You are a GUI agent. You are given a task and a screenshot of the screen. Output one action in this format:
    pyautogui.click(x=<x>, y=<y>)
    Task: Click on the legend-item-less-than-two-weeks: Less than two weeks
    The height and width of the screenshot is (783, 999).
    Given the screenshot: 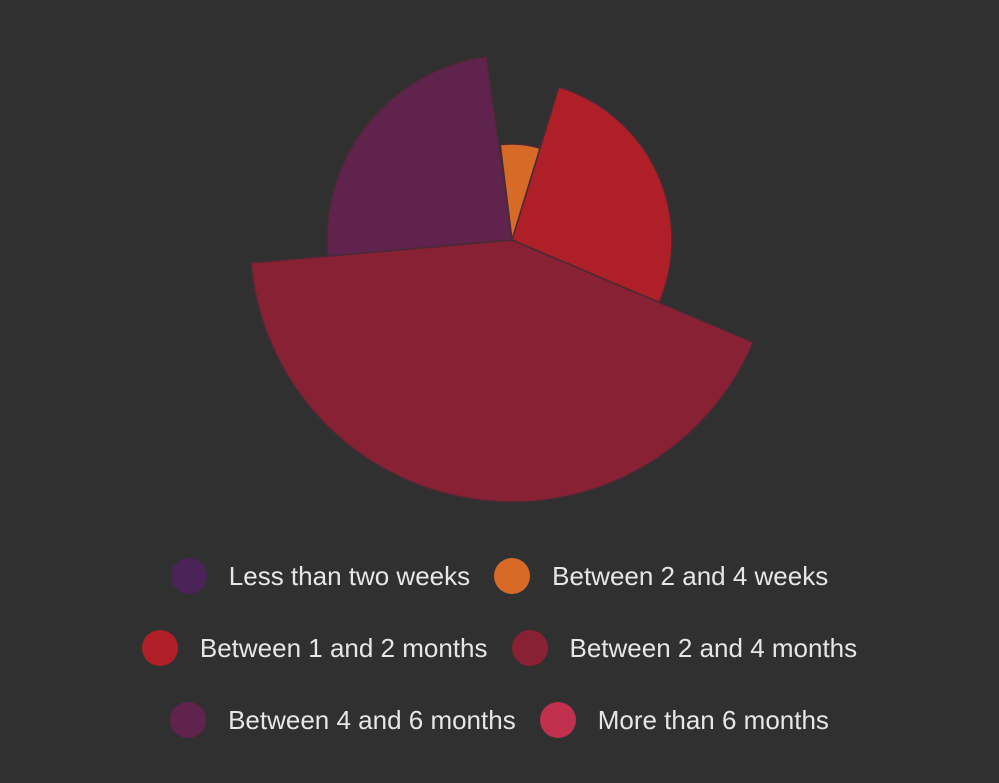 What is the action you would take?
    pyautogui.click(x=320, y=576)
    